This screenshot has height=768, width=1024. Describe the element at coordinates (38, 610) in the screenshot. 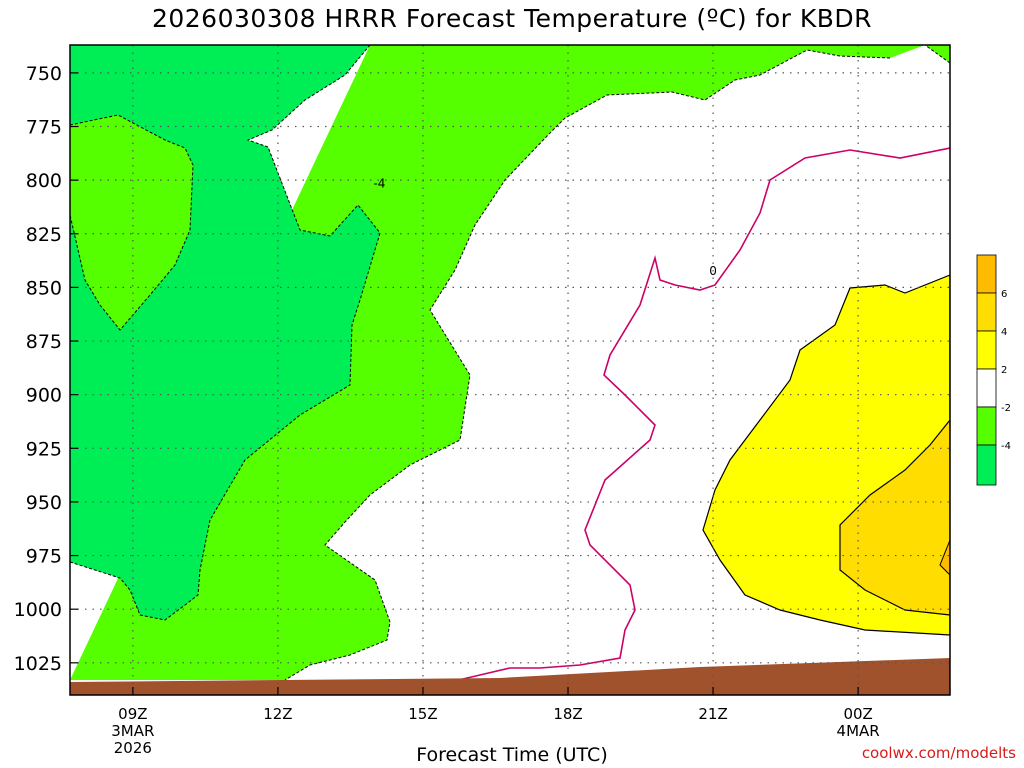

I see `y-tick-label: 1000` at that location.